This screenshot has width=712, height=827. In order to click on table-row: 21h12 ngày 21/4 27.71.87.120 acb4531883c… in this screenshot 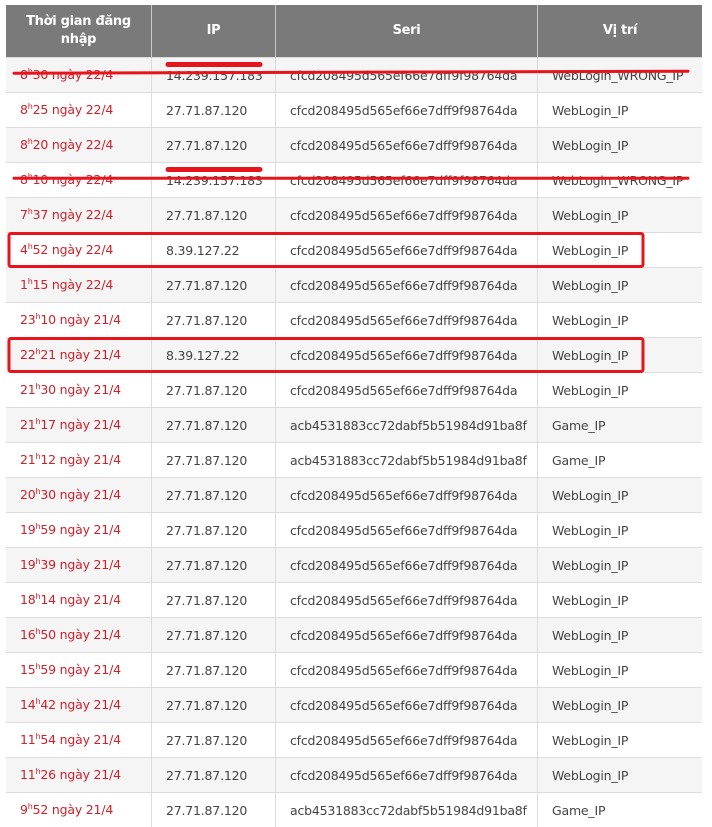, I will do `click(354, 460)`.